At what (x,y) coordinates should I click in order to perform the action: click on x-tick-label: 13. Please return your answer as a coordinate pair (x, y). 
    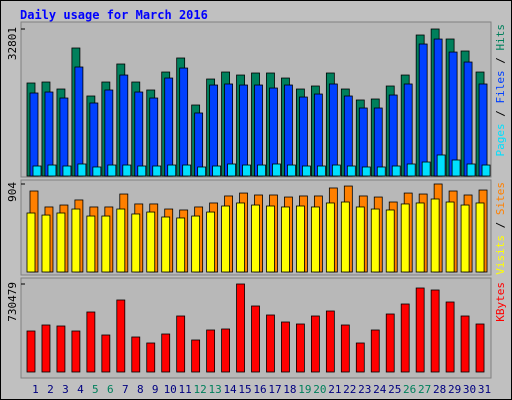
    Looking at the image, I should click on (214, 389).